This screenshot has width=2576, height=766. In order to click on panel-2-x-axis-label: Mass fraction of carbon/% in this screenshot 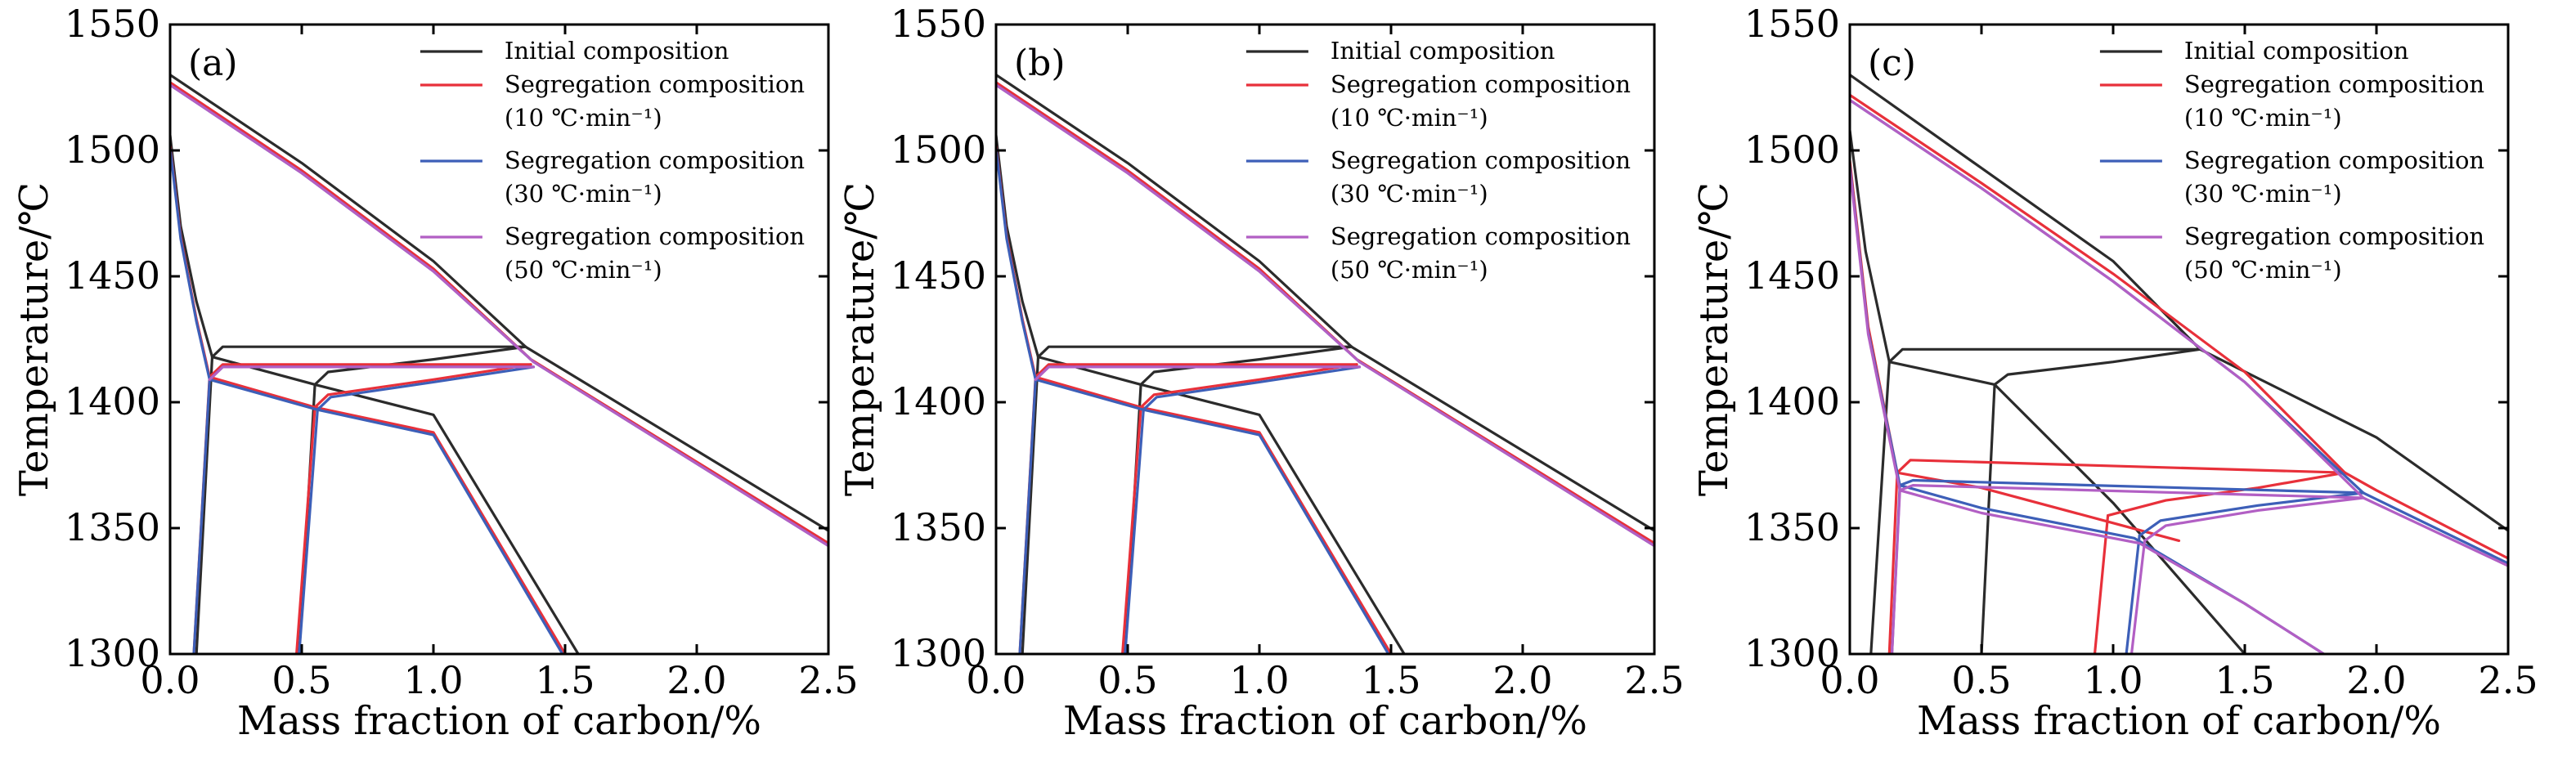, I will do `click(2179, 721)`.